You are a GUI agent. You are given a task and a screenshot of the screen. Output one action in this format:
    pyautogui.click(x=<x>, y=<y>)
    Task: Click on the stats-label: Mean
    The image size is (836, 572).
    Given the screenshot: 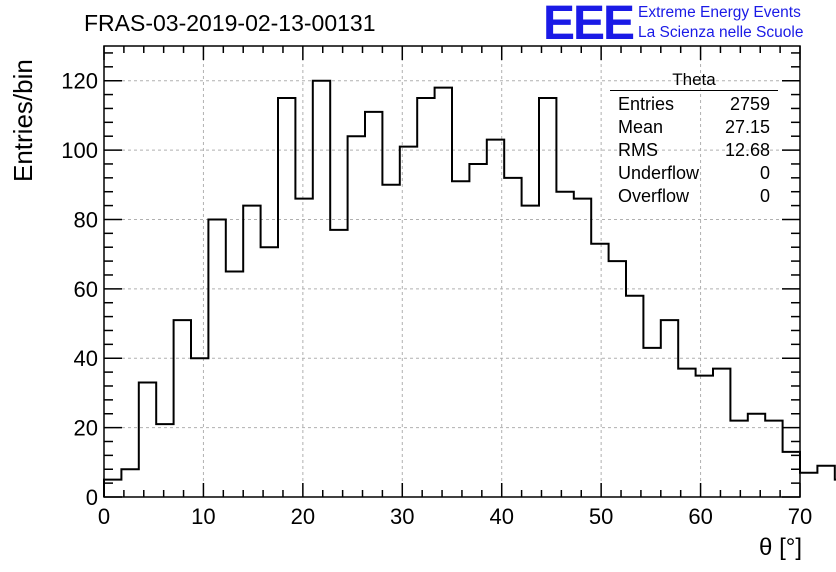 What is the action you would take?
    pyautogui.click(x=641, y=127)
    